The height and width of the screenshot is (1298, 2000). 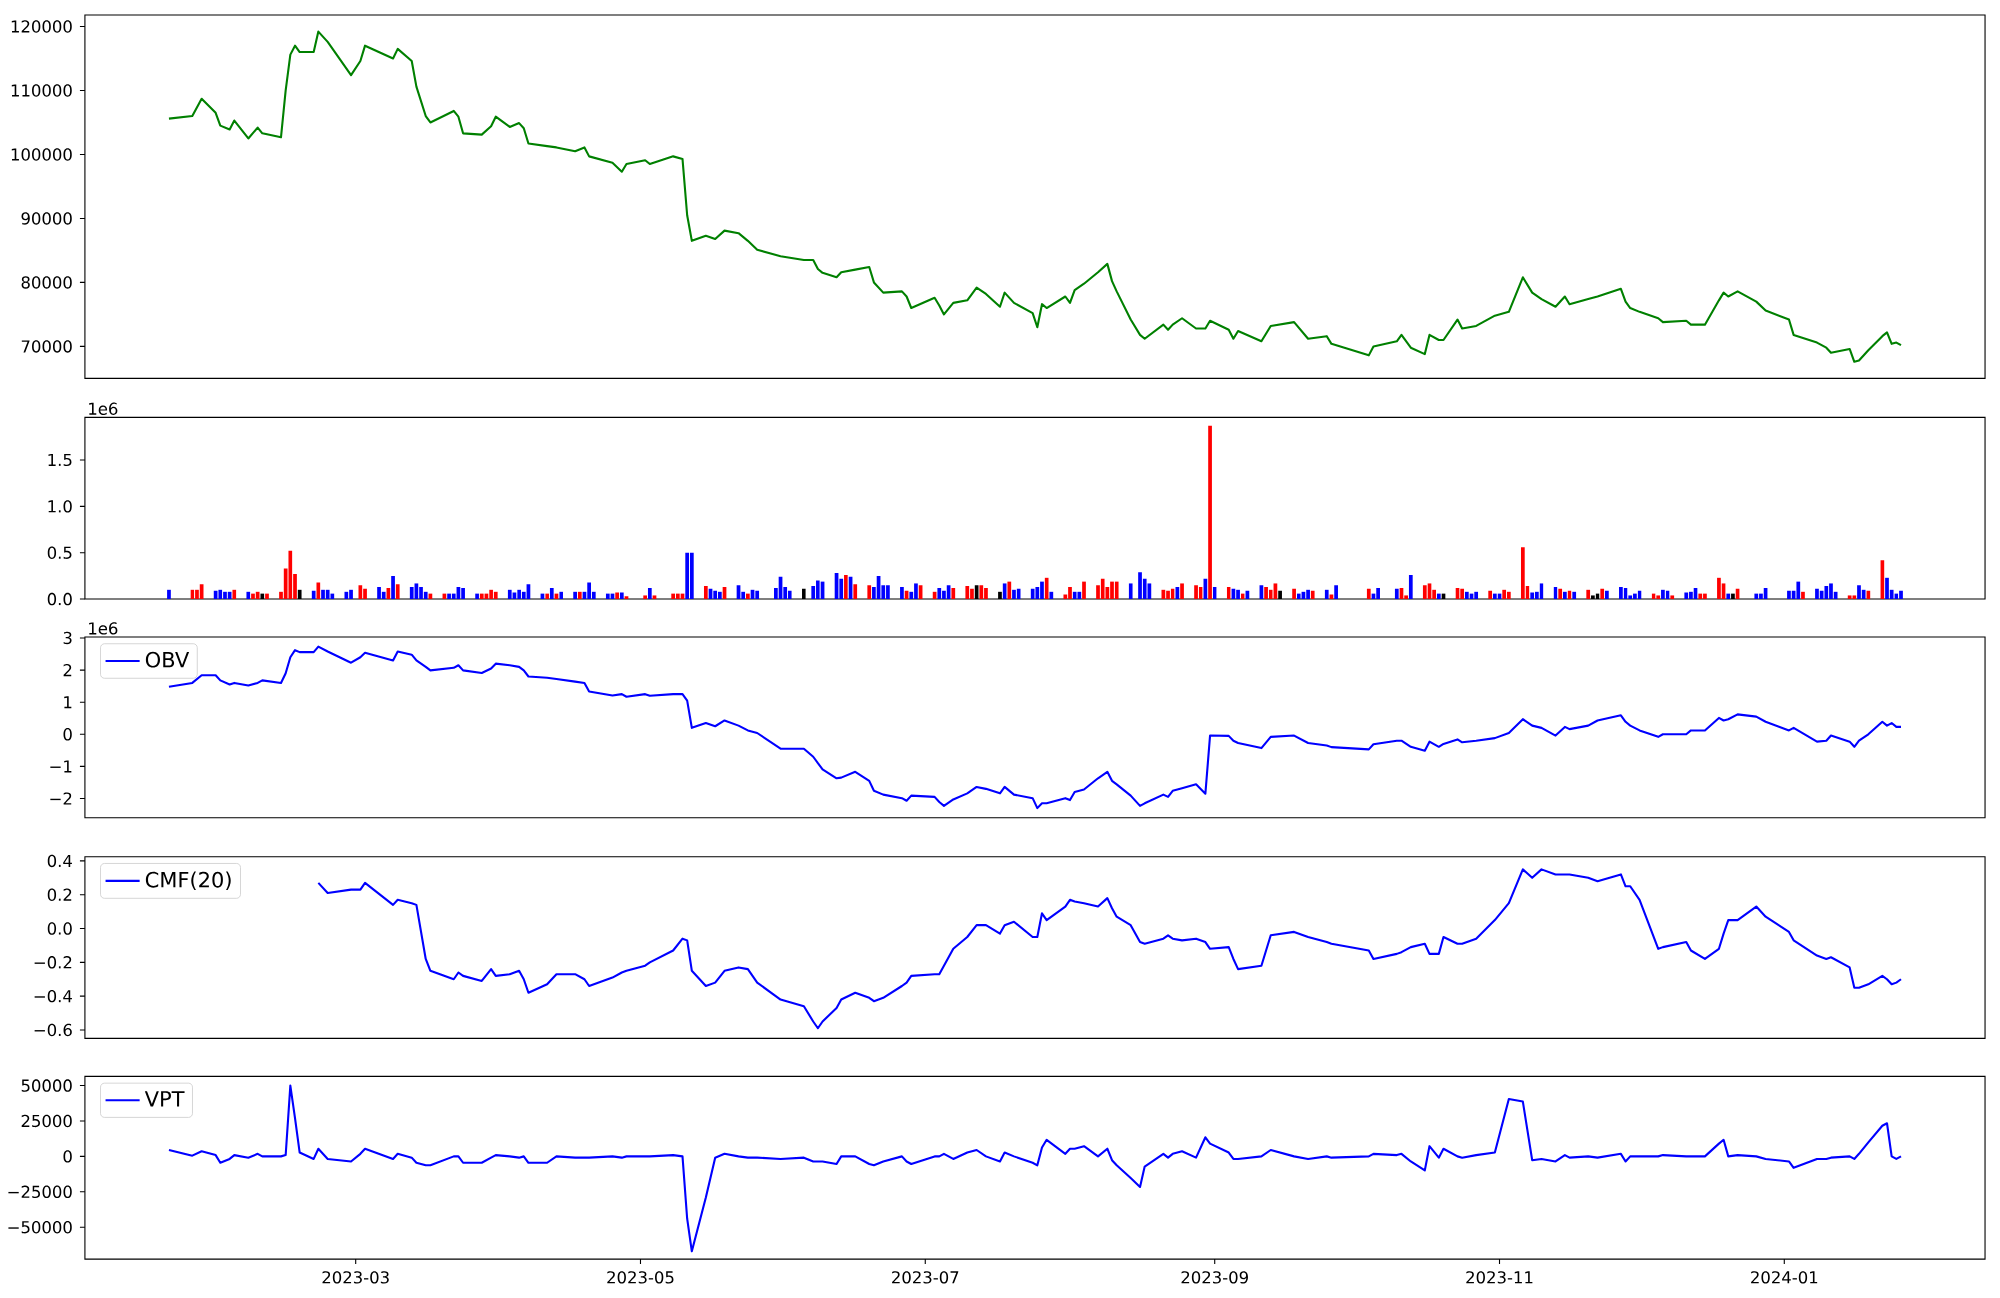 I want to click on x-tick-label: 2023-11, so click(x=1499, y=1277).